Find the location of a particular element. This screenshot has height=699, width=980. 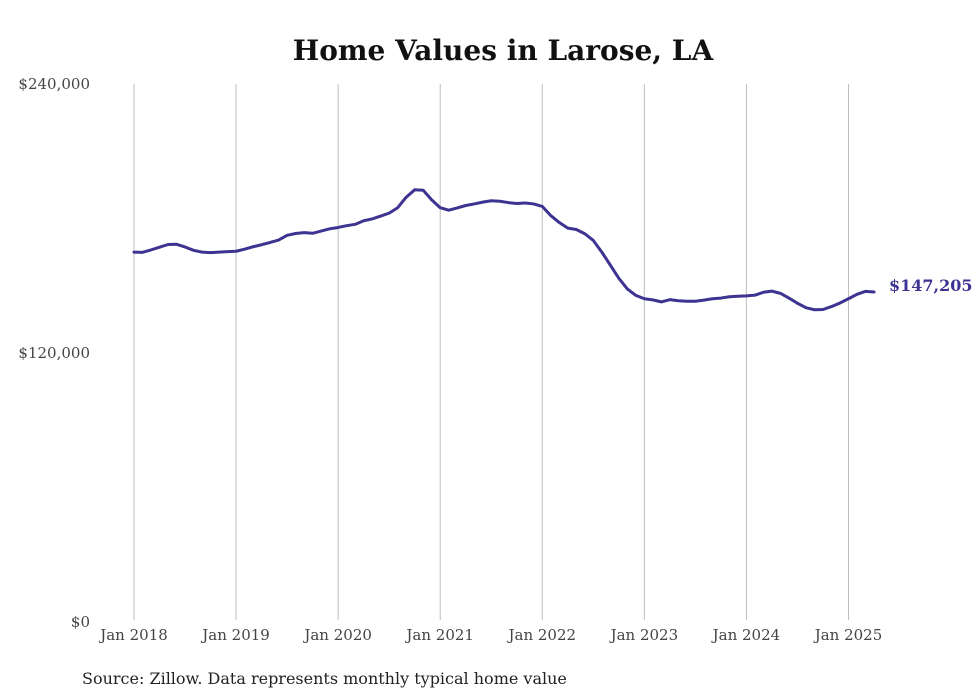

y-axis: $0 $120,000 $240,000 is located at coordinates (54, 353).